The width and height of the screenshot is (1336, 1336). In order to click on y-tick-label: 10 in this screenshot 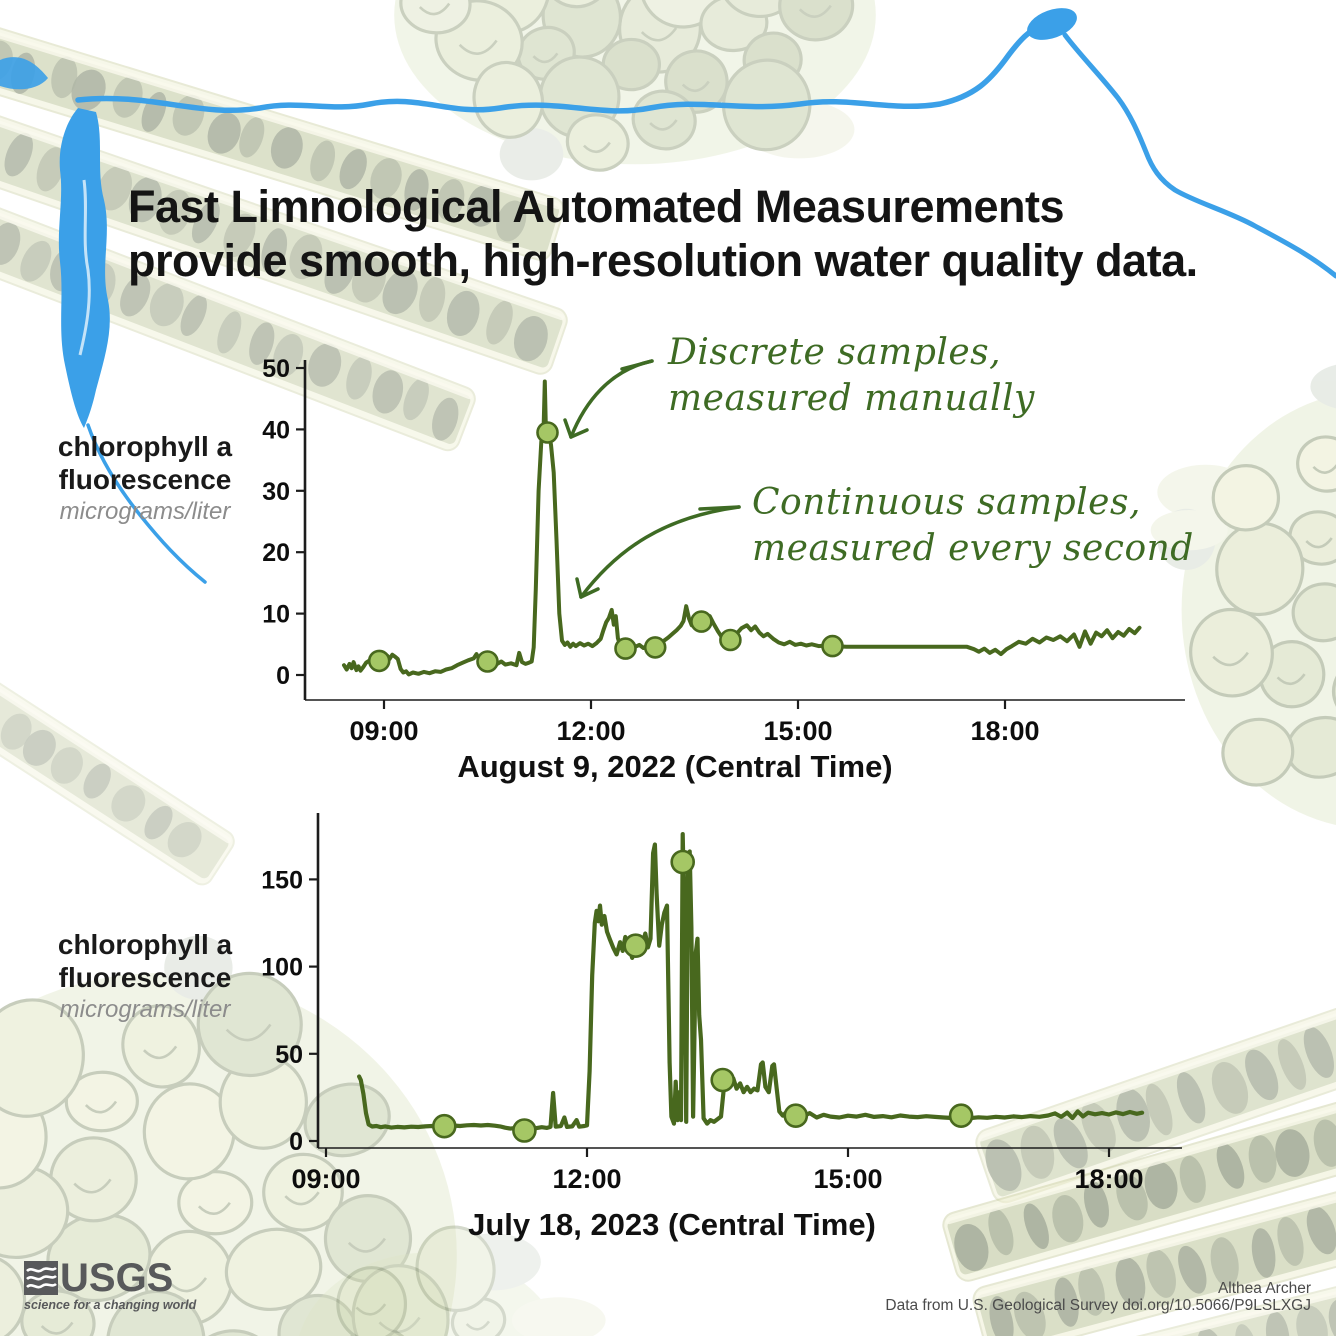, I will do `click(276, 615)`.